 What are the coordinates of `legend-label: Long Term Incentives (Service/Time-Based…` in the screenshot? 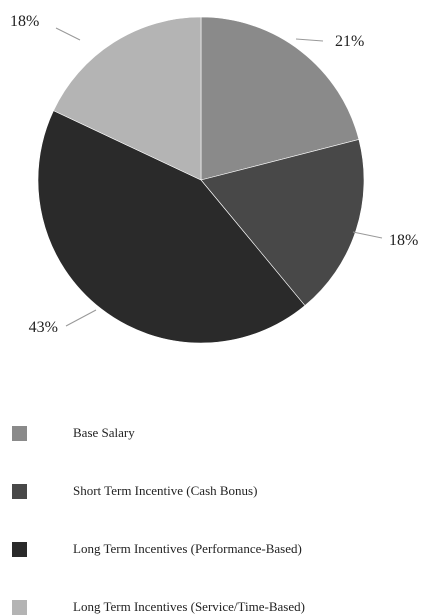 It's located at (189, 606).